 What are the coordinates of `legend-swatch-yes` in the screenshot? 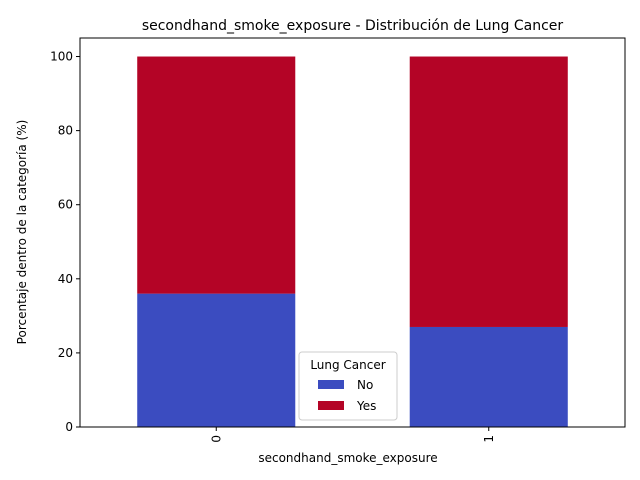 It's located at (331, 405).